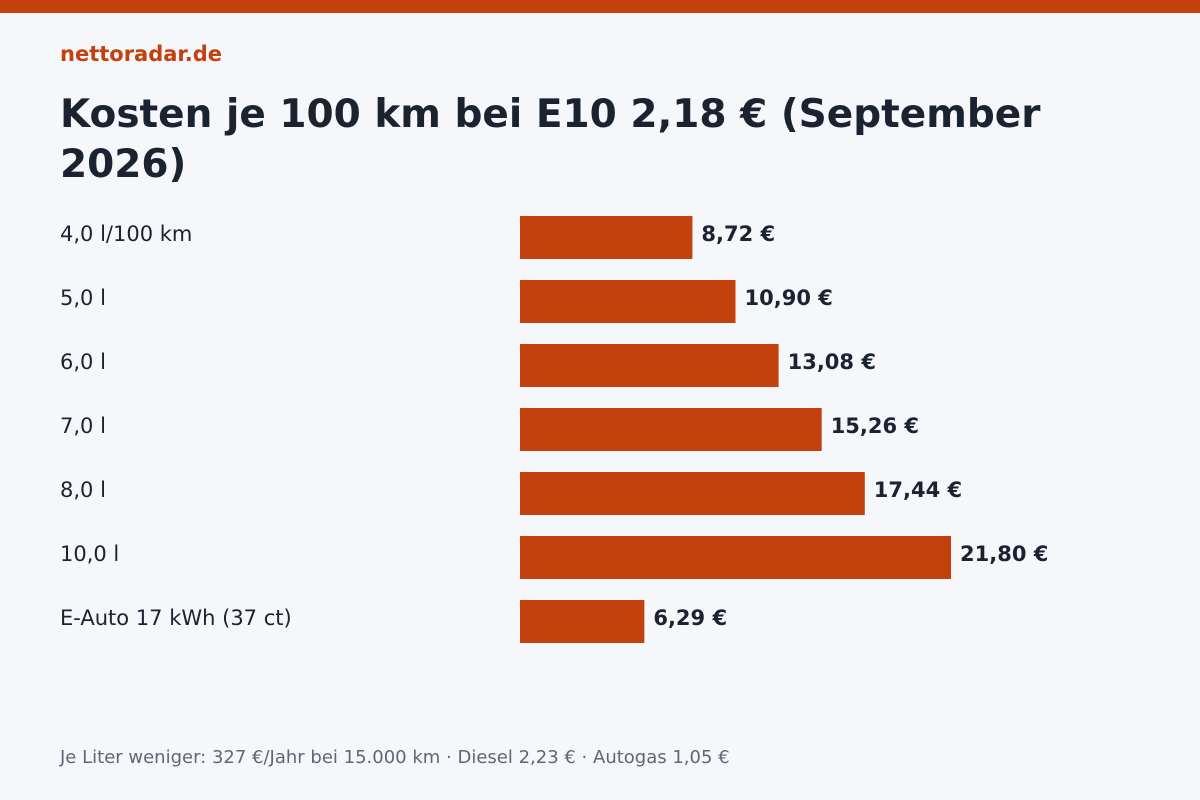  Describe the element at coordinates (832, 362) in the screenshot. I see `value-label: 13,08 €` at that location.